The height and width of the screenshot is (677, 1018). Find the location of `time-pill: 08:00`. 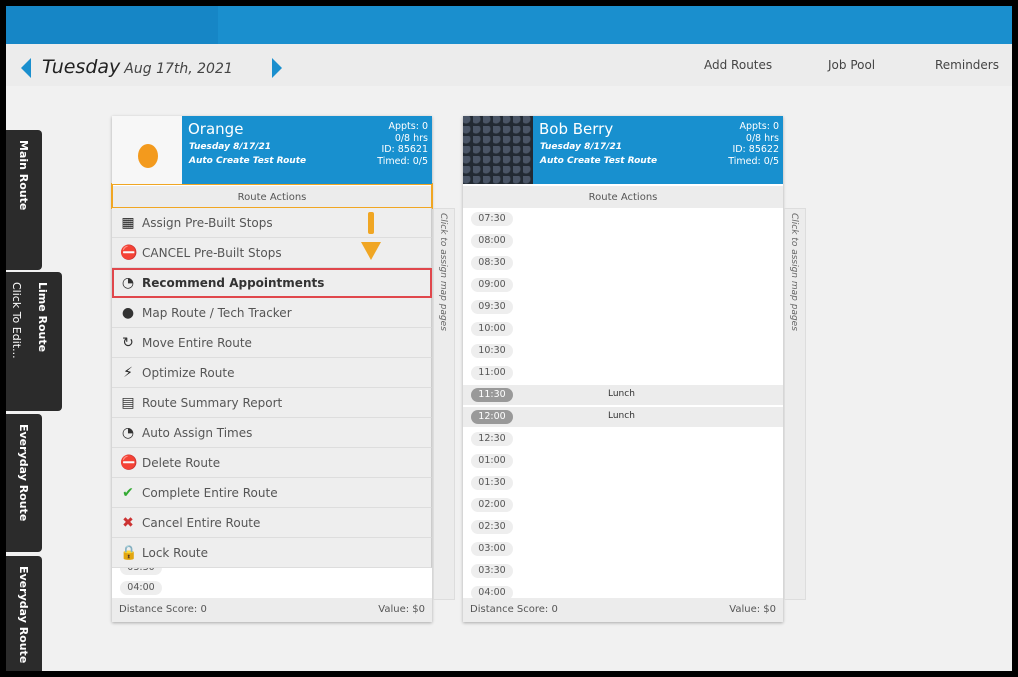

time-pill: 08:00 is located at coordinates (492, 241).